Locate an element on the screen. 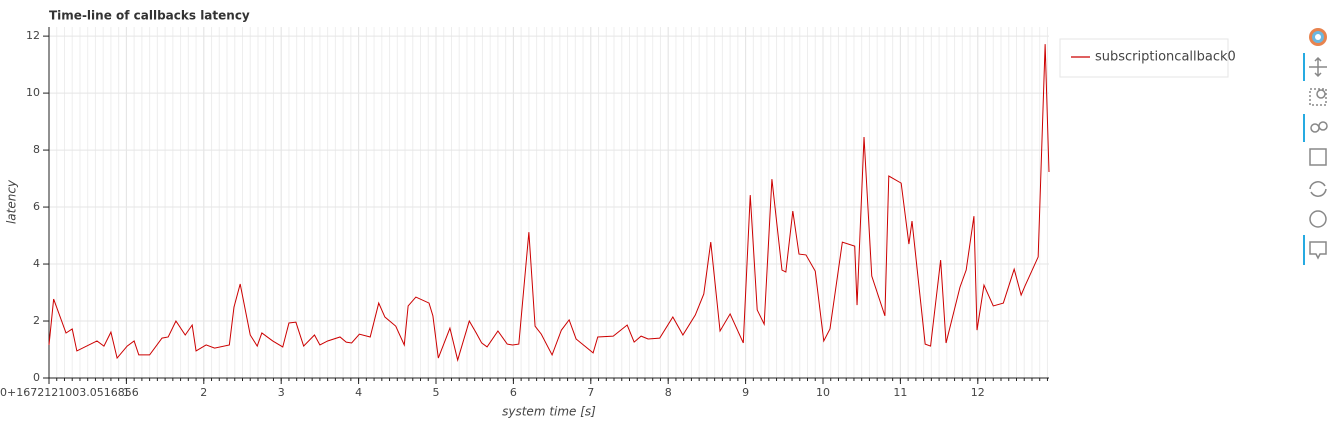 The image size is (1333, 422). y-tick-label: 4 is located at coordinates (36, 263).